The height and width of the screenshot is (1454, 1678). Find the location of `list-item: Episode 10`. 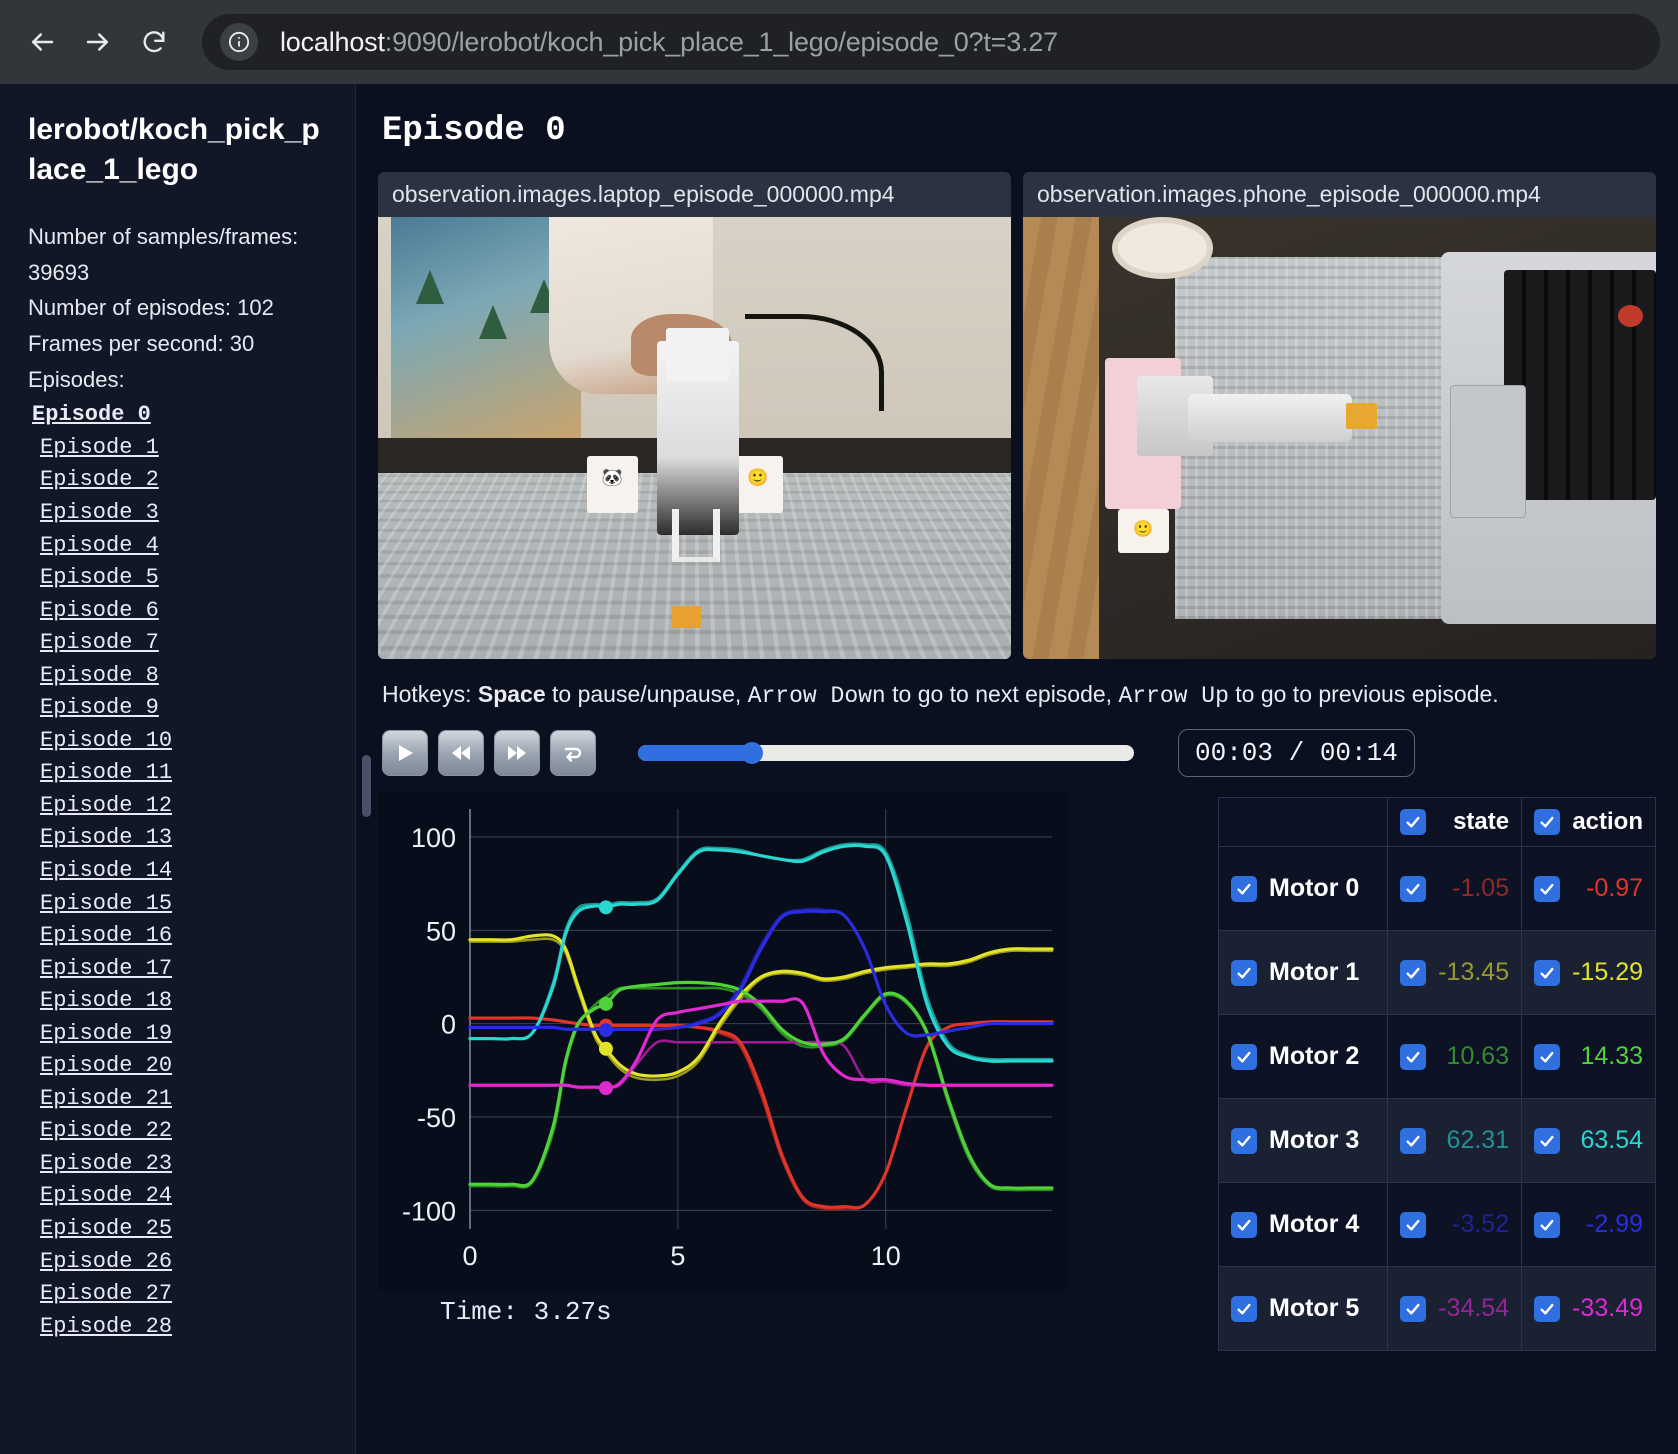

list-item: Episode 10 is located at coordinates (177, 741).